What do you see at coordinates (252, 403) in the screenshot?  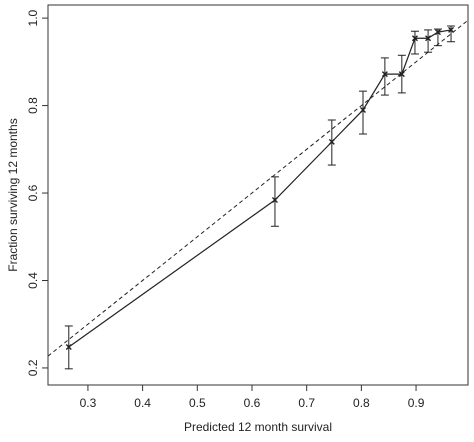 I see `x-tick-label: 0.6` at bounding box center [252, 403].